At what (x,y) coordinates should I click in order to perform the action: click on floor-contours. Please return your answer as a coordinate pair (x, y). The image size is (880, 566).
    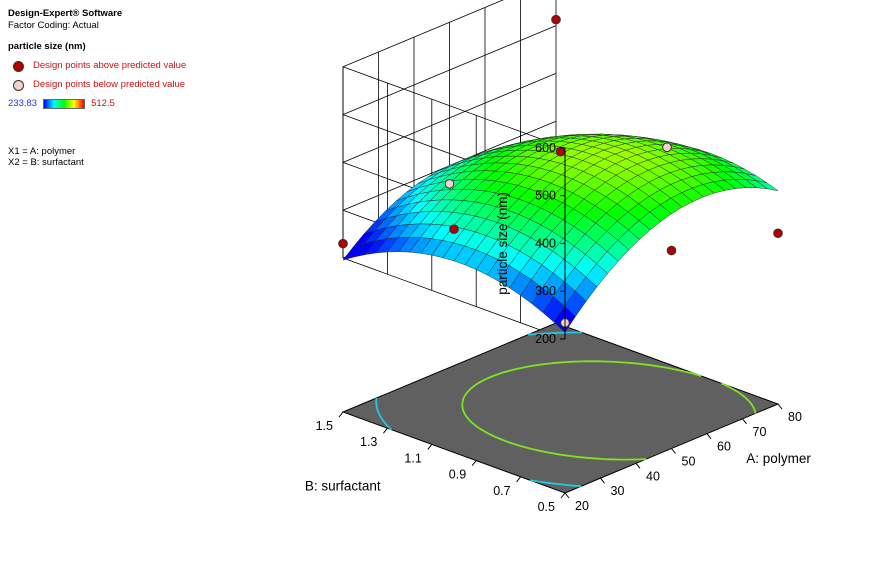
    Looking at the image, I should click on (566, 409).